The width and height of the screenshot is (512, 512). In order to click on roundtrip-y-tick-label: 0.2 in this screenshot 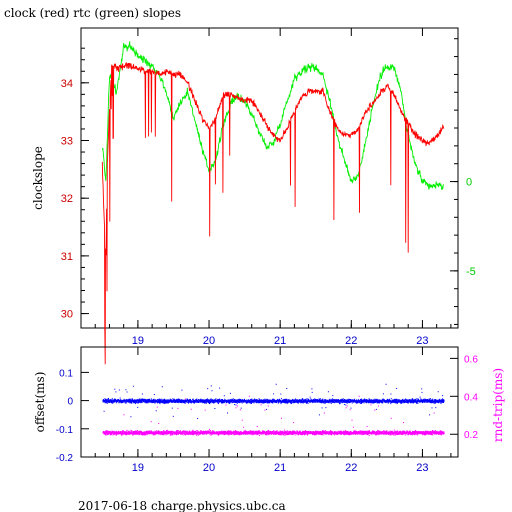, I will do `click(471, 435)`.